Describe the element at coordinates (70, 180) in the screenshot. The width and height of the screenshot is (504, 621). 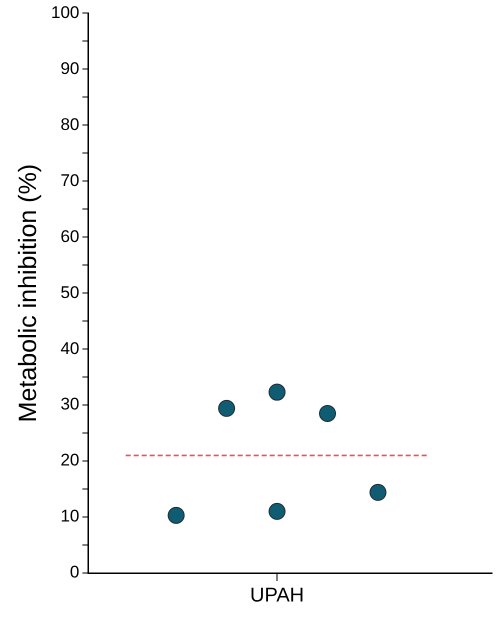
I see `y-tick-label: 70` at that location.